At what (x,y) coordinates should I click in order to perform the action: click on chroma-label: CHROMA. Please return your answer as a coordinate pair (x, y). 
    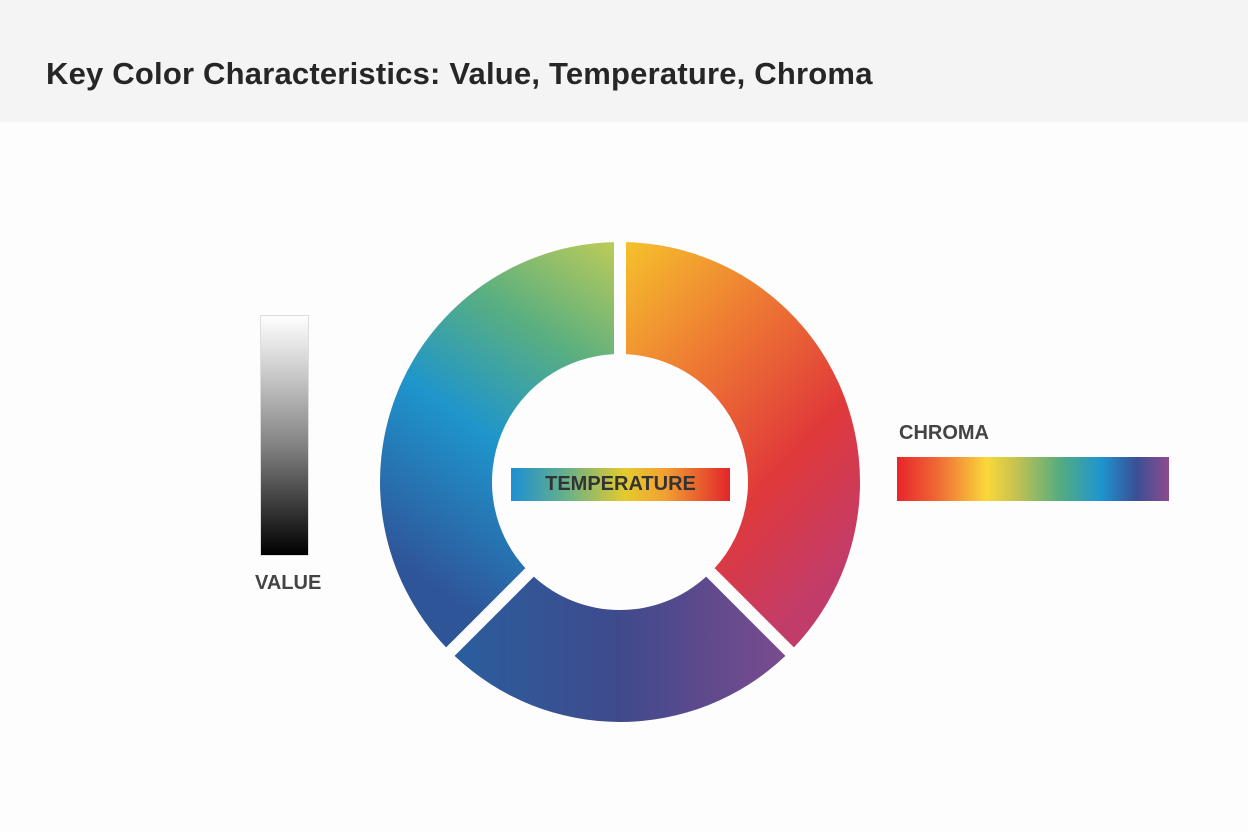
    Looking at the image, I should click on (944, 433).